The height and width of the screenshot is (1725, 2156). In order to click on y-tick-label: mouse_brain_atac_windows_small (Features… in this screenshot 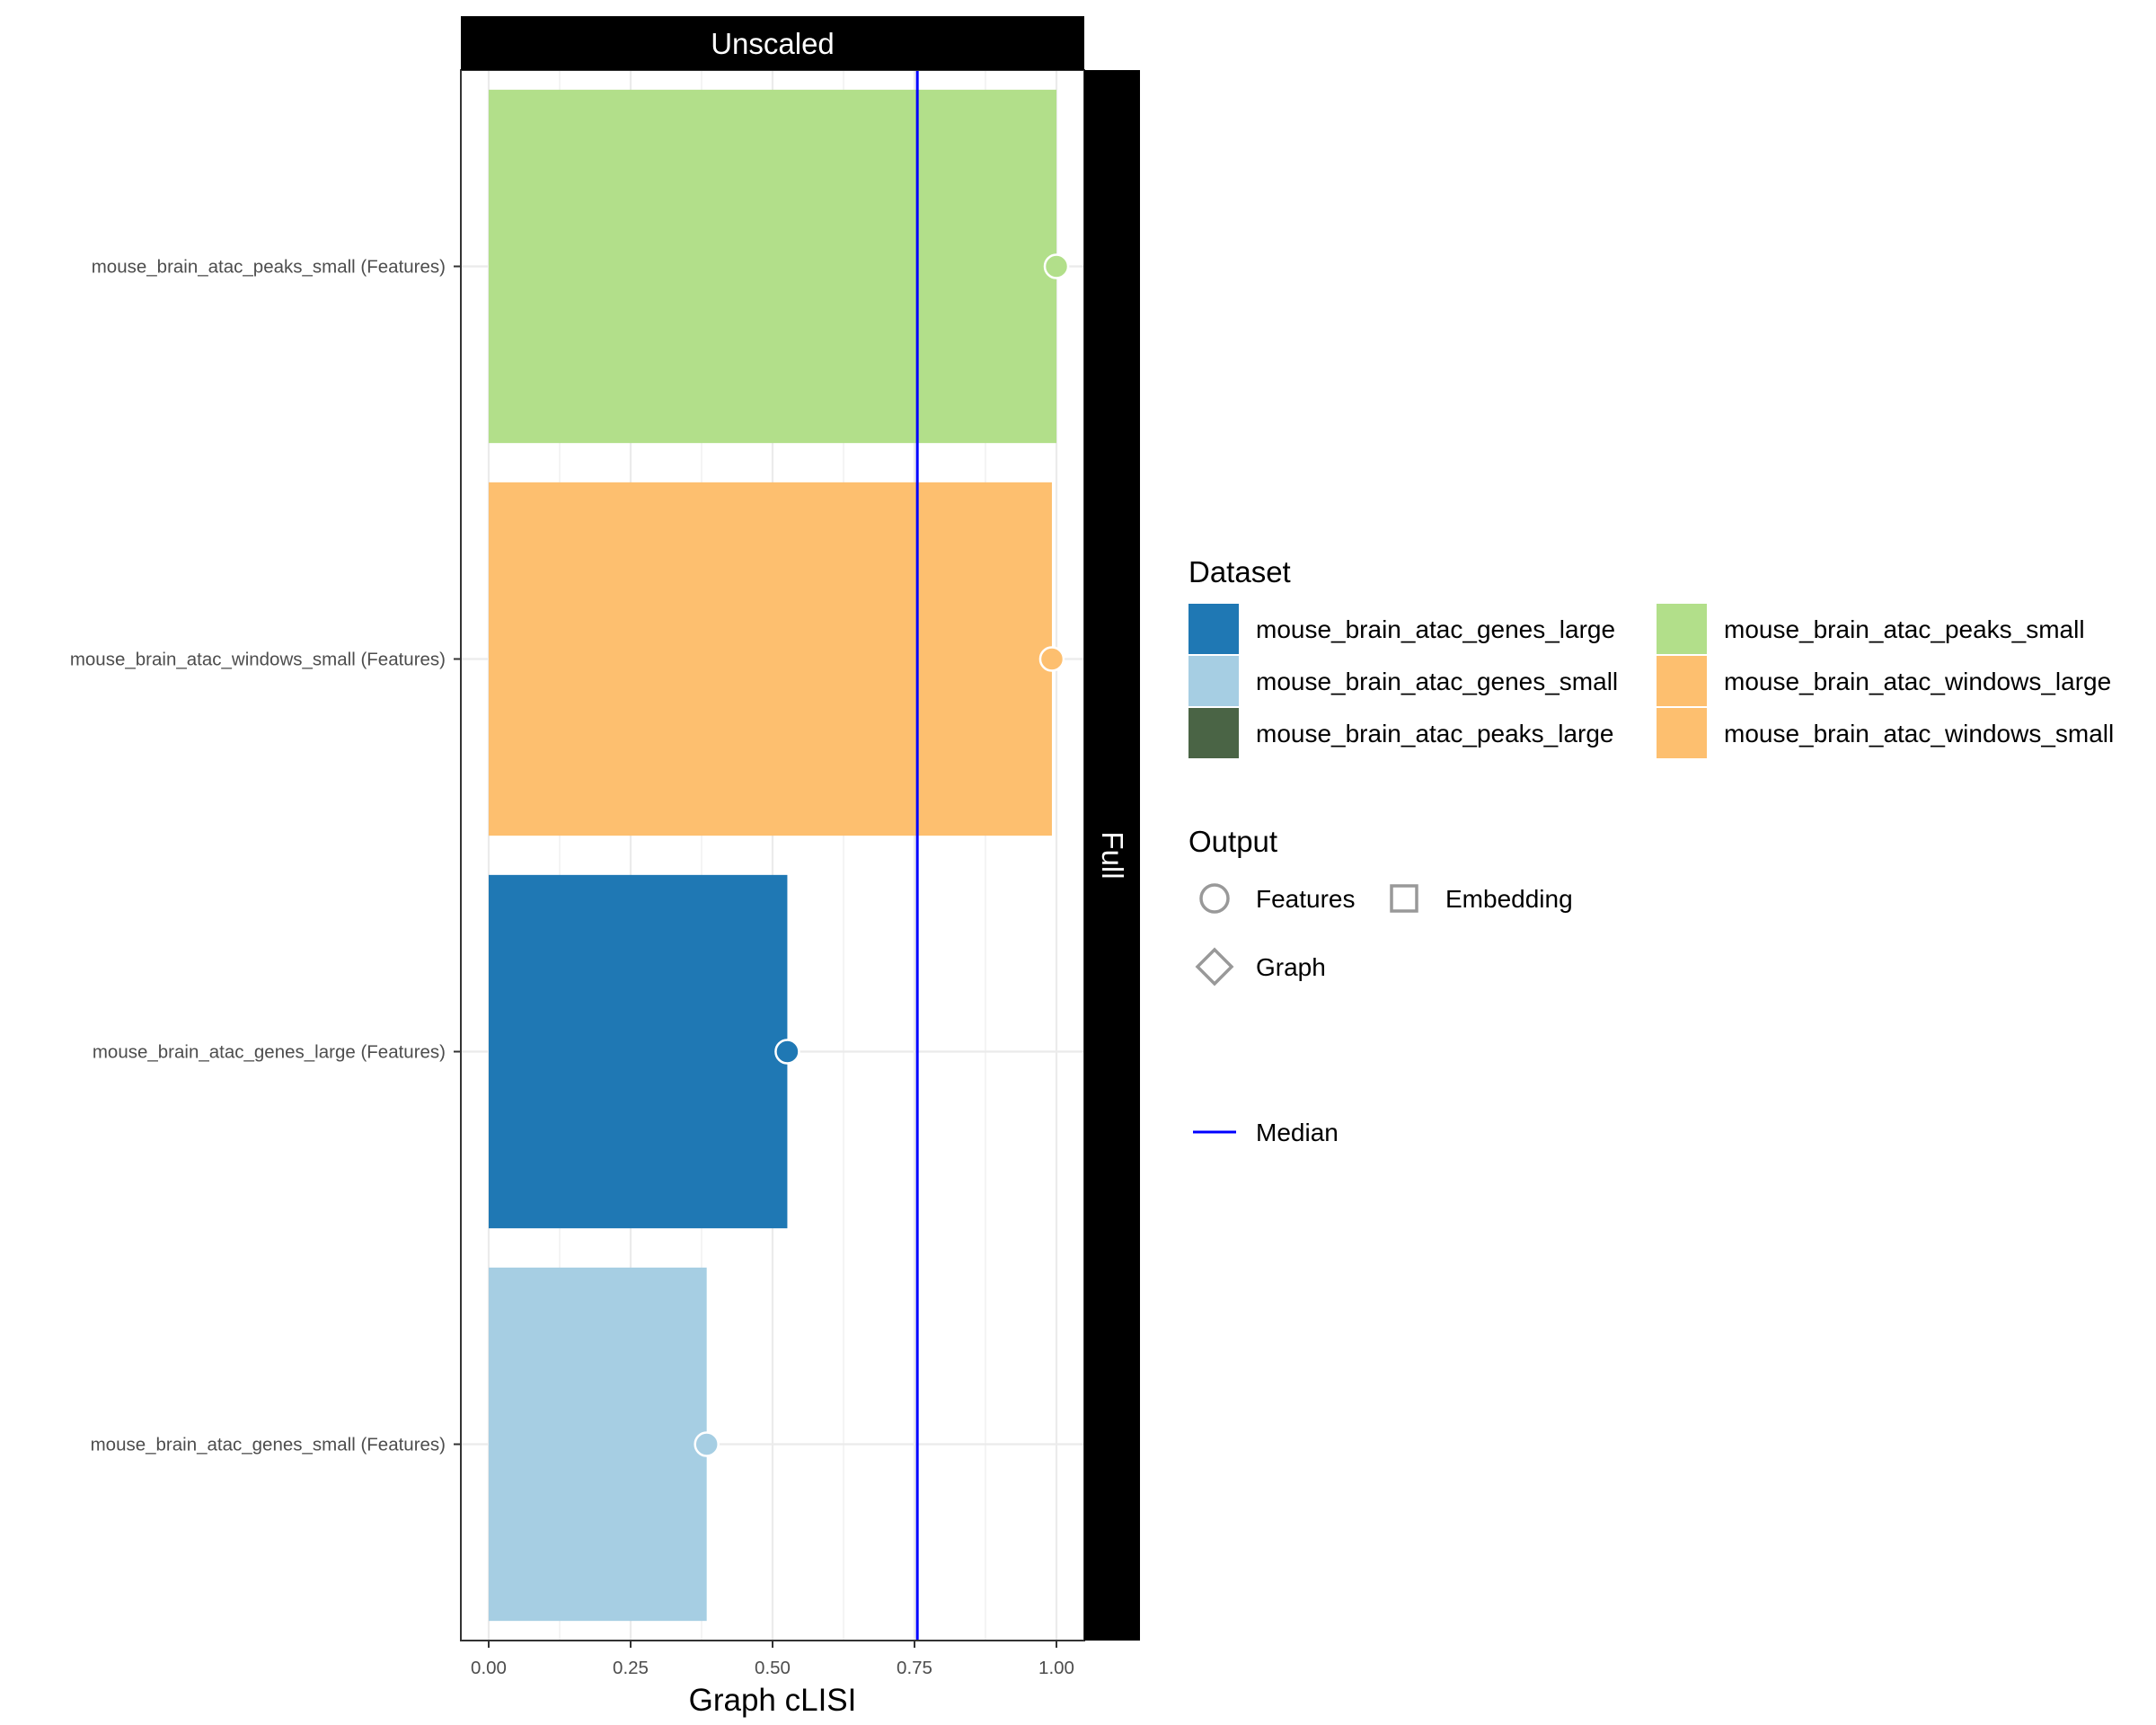, I will do `click(258, 660)`.